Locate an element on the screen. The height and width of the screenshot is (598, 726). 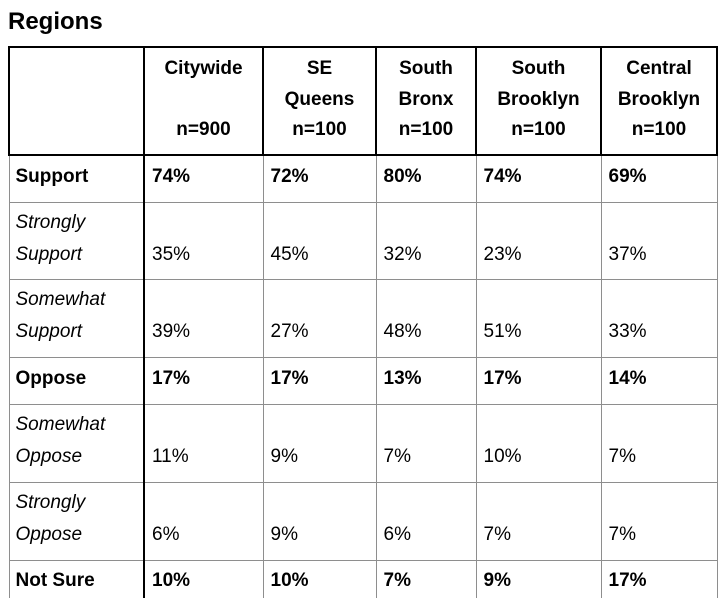
value-cell: 32% is located at coordinates (426, 241).